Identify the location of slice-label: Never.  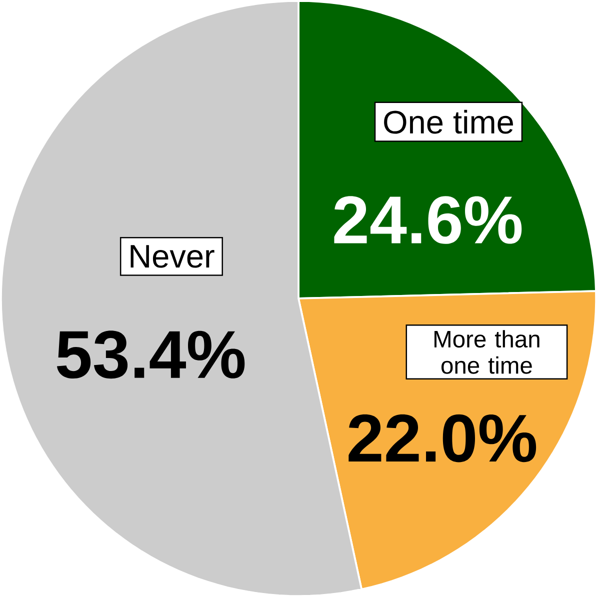
(172, 256).